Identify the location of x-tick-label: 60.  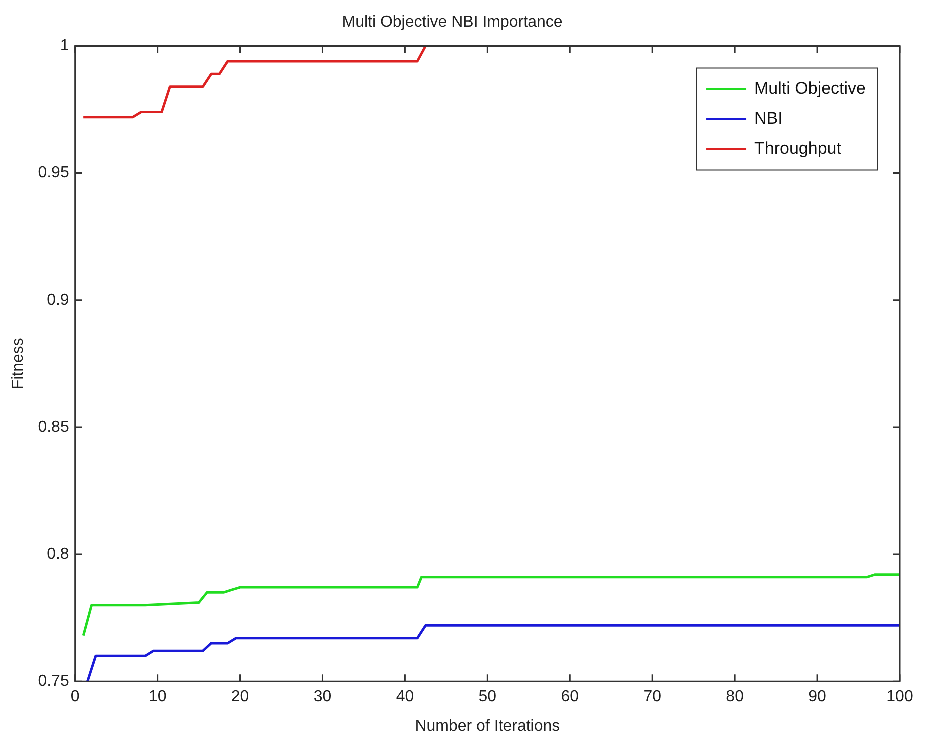
(570, 697).